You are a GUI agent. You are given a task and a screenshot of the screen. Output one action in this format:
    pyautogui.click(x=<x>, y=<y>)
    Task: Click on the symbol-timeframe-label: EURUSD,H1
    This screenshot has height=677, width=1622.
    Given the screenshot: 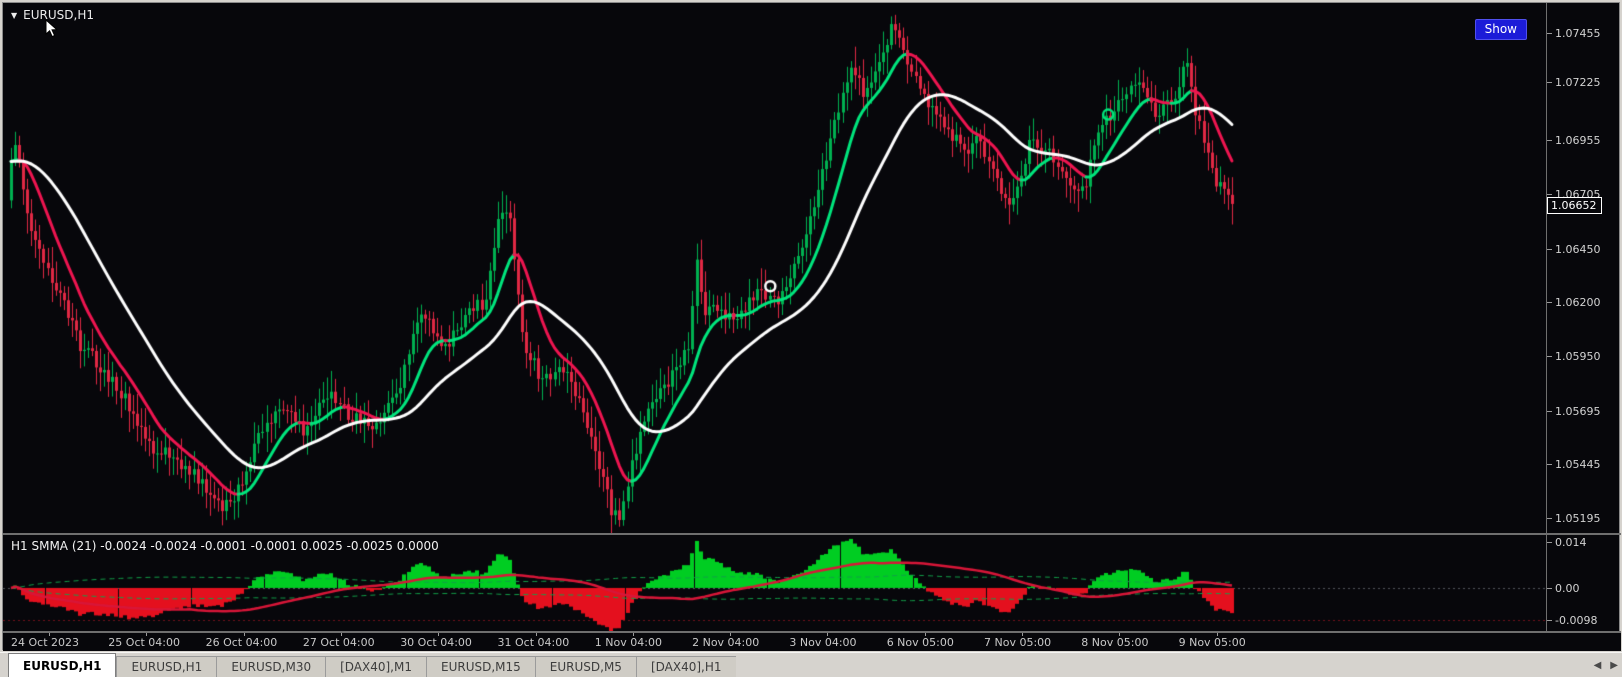 What is the action you would take?
    pyautogui.click(x=58, y=15)
    